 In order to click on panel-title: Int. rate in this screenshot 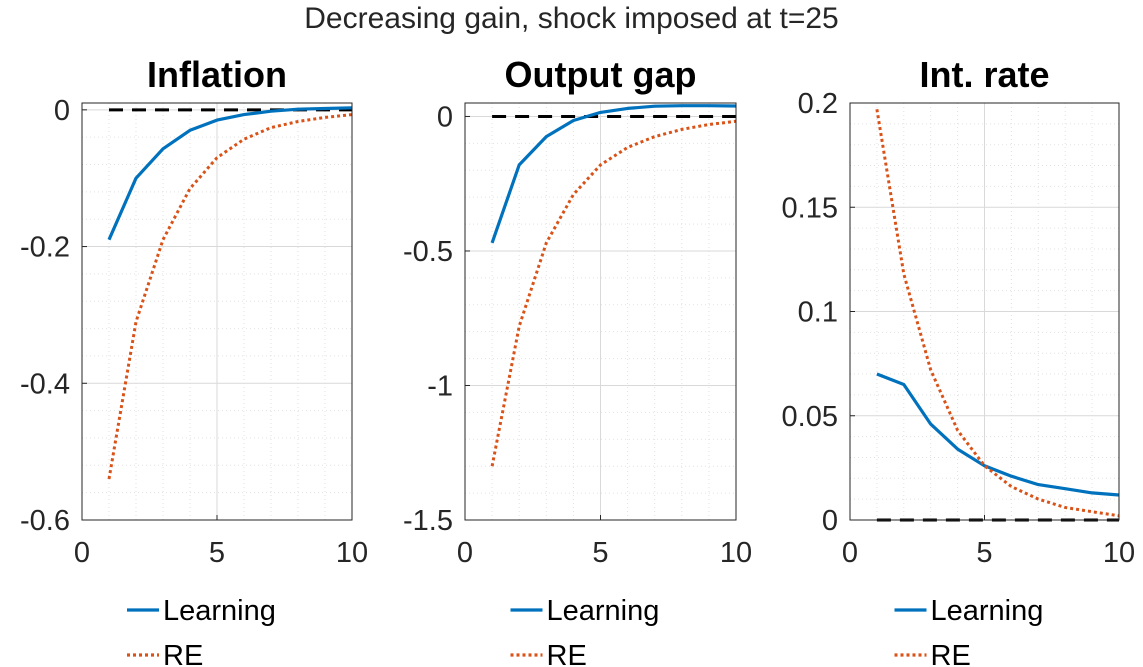, I will do `click(984, 74)`.